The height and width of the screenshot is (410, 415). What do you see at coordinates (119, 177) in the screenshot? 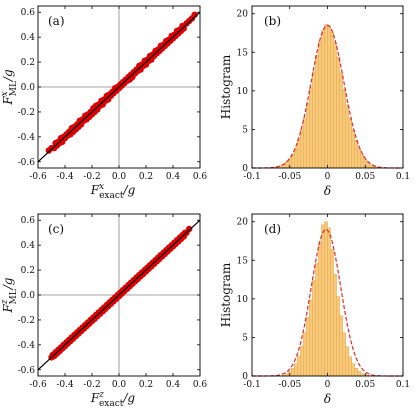
I see `x-tick-label: 0.0` at bounding box center [119, 177].